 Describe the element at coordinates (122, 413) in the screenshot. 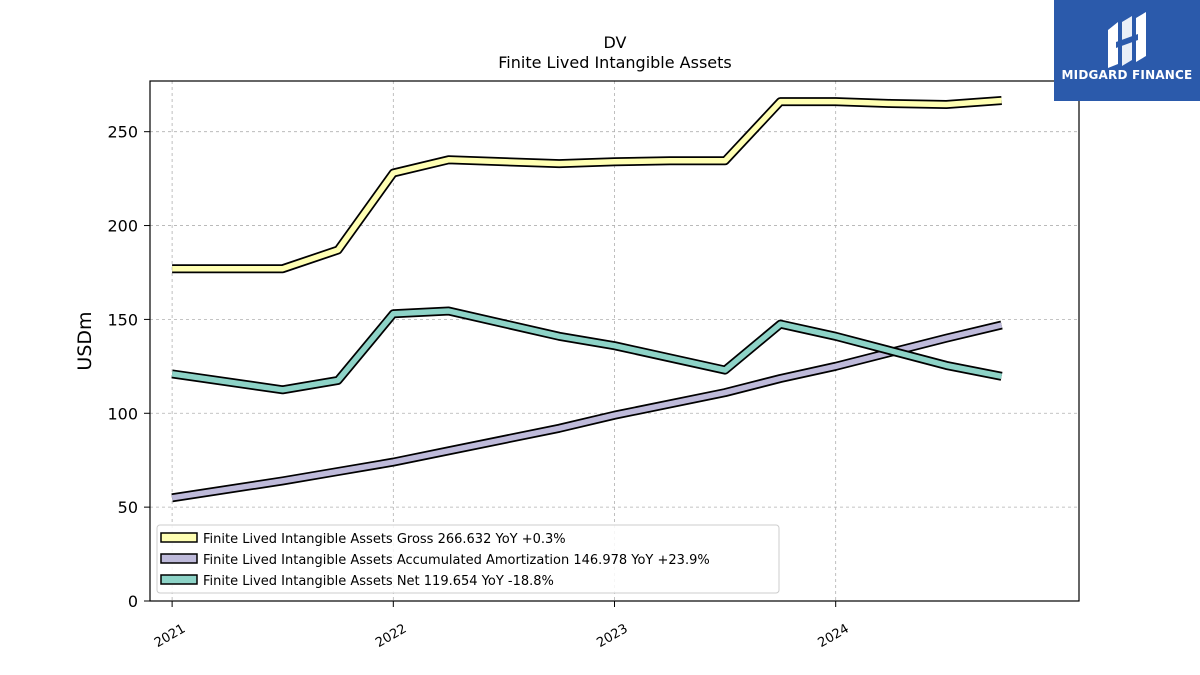

I see `y-tick-label: 100` at that location.